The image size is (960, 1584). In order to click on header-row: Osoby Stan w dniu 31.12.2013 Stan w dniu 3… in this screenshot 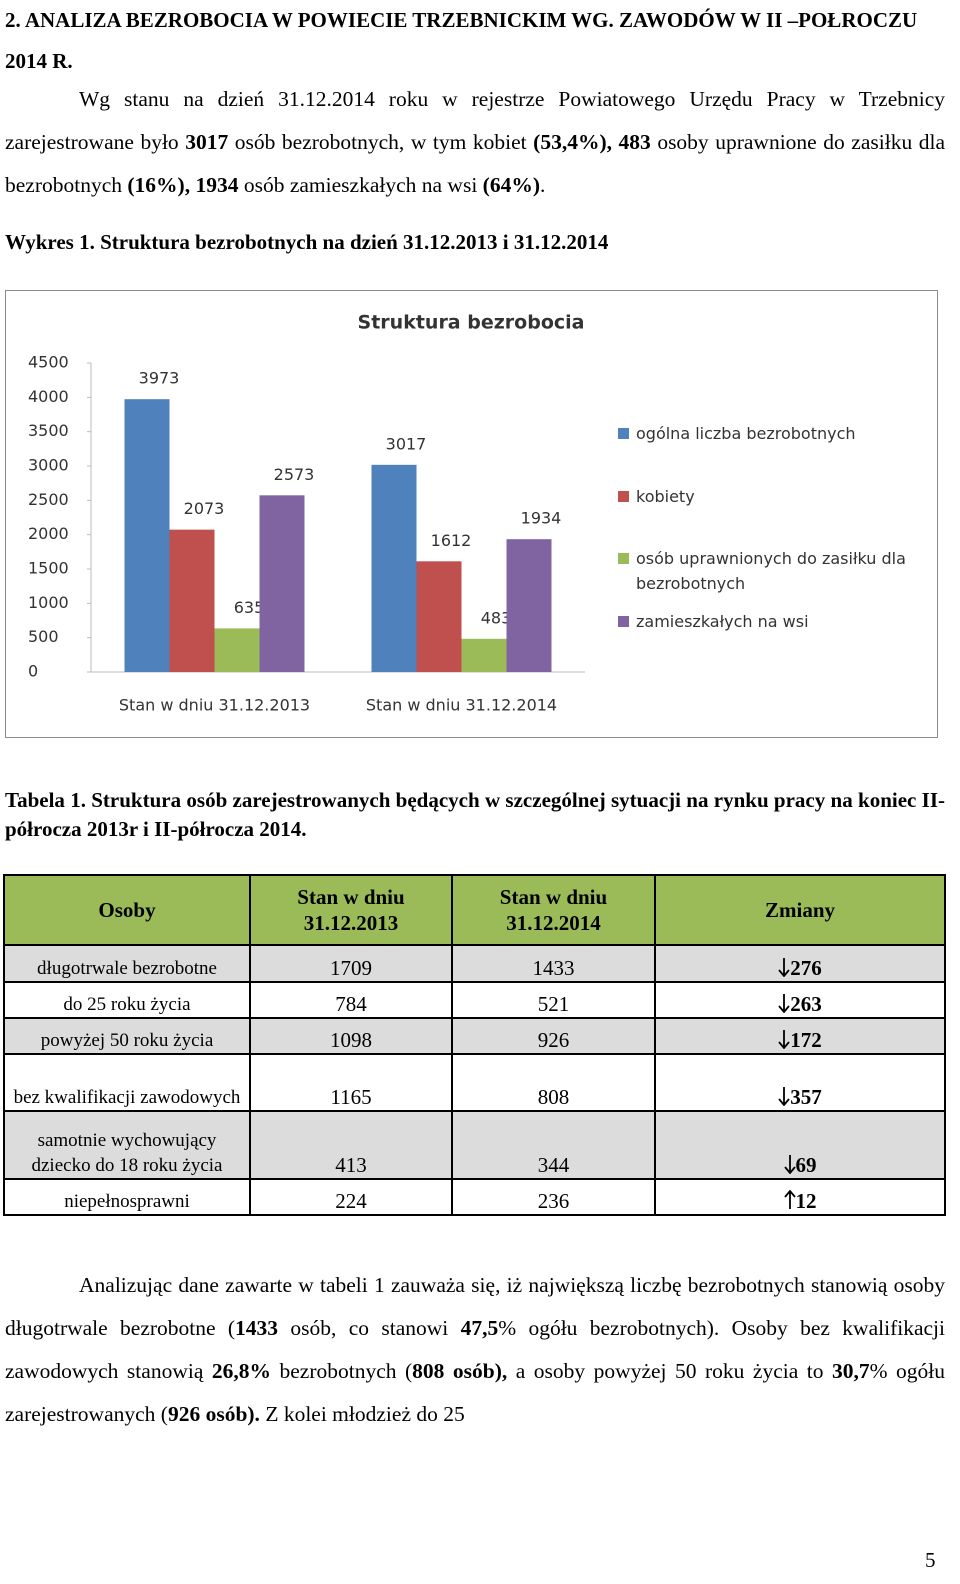, I will do `click(474, 910)`.